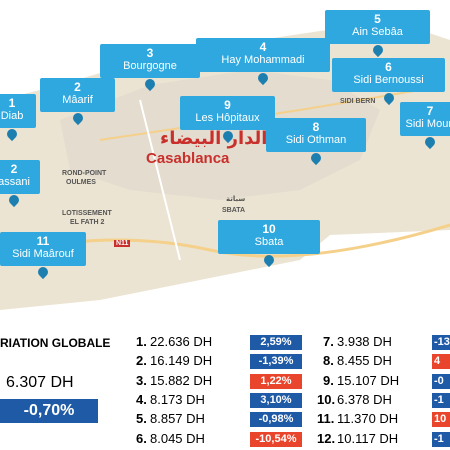  What do you see at coordinates (225, 315) in the screenshot?
I see `divider` at bounding box center [225, 315].